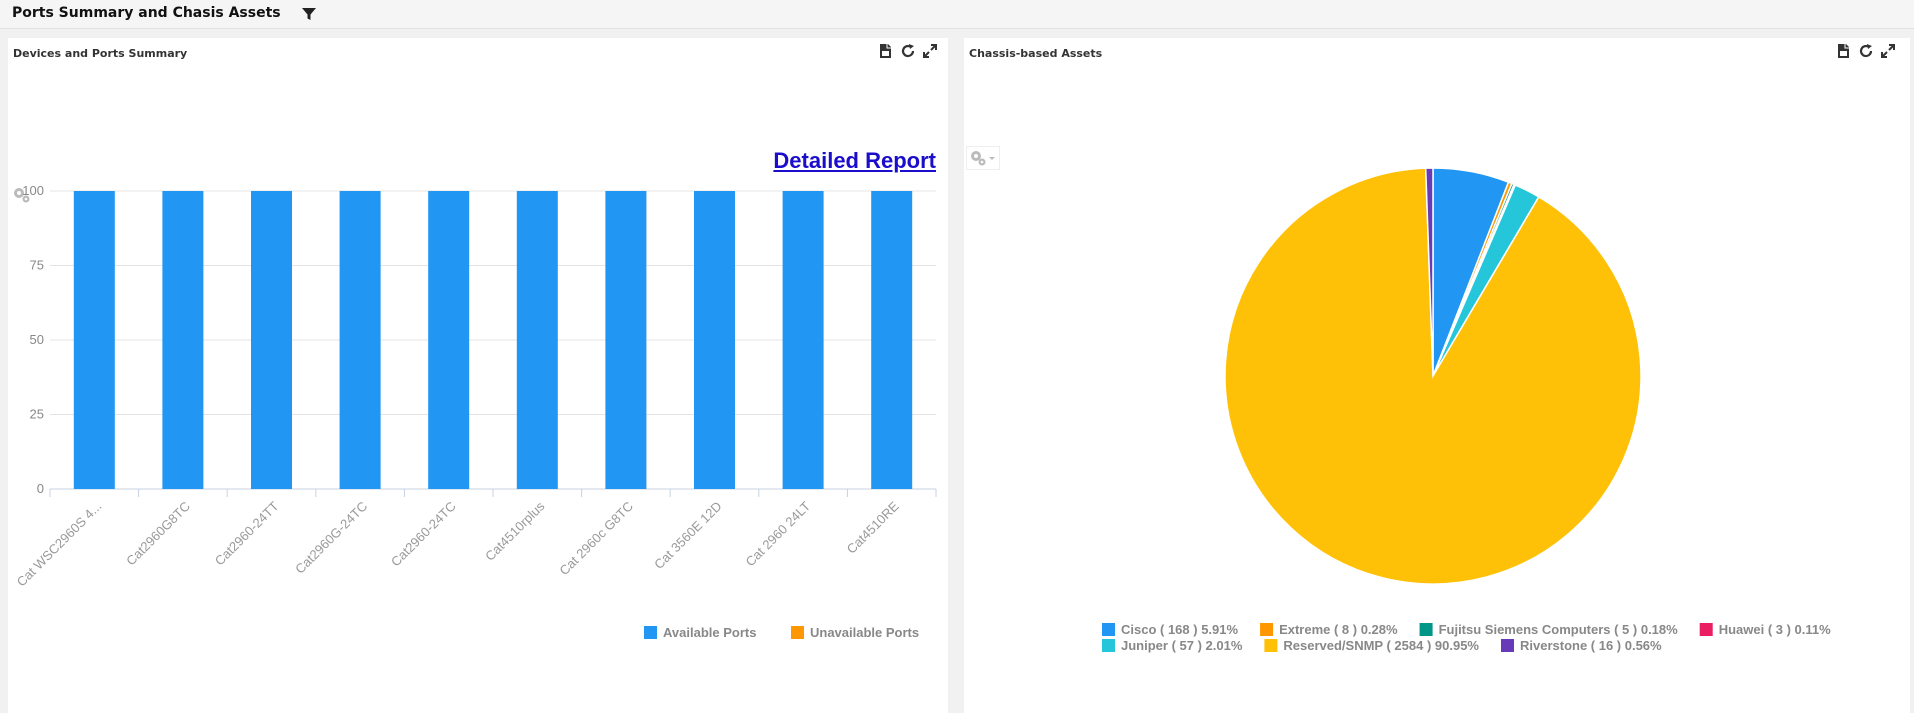 Image resolution: width=1914 pixels, height=713 pixels. Describe the element at coordinates (709, 632) in the screenshot. I see `legend-label: Available Ports` at that location.